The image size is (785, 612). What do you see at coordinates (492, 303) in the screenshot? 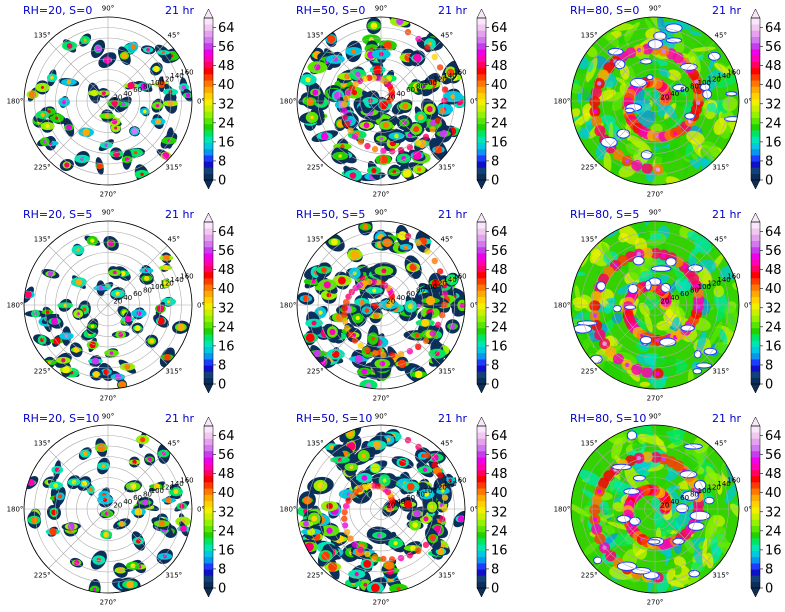
I see `colorbar: 0 8 16 24 32 40 48 56 64` at bounding box center [492, 303].